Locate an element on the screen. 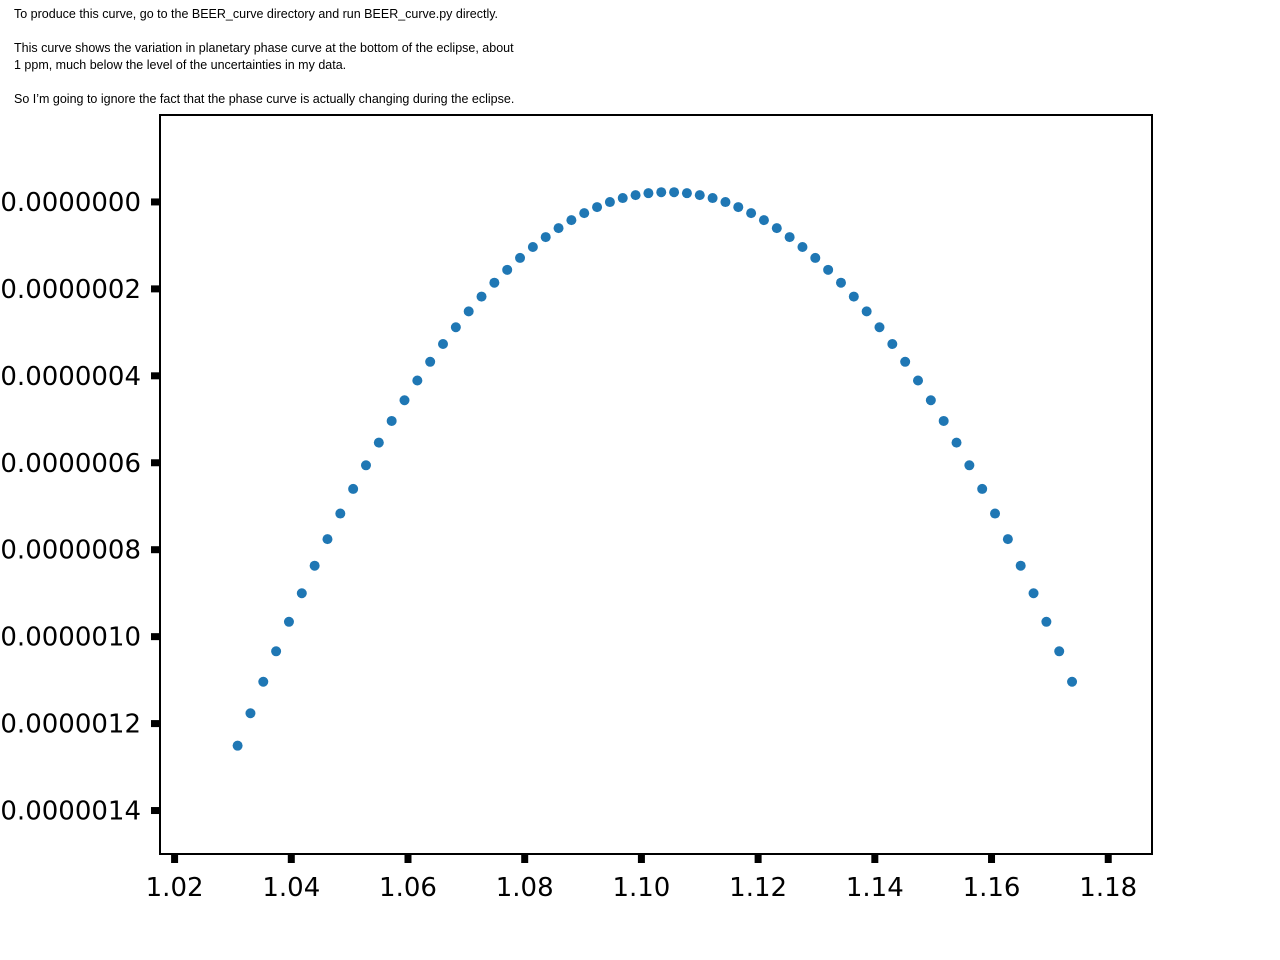  x-tick-label: 1.10 is located at coordinates (641, 888).